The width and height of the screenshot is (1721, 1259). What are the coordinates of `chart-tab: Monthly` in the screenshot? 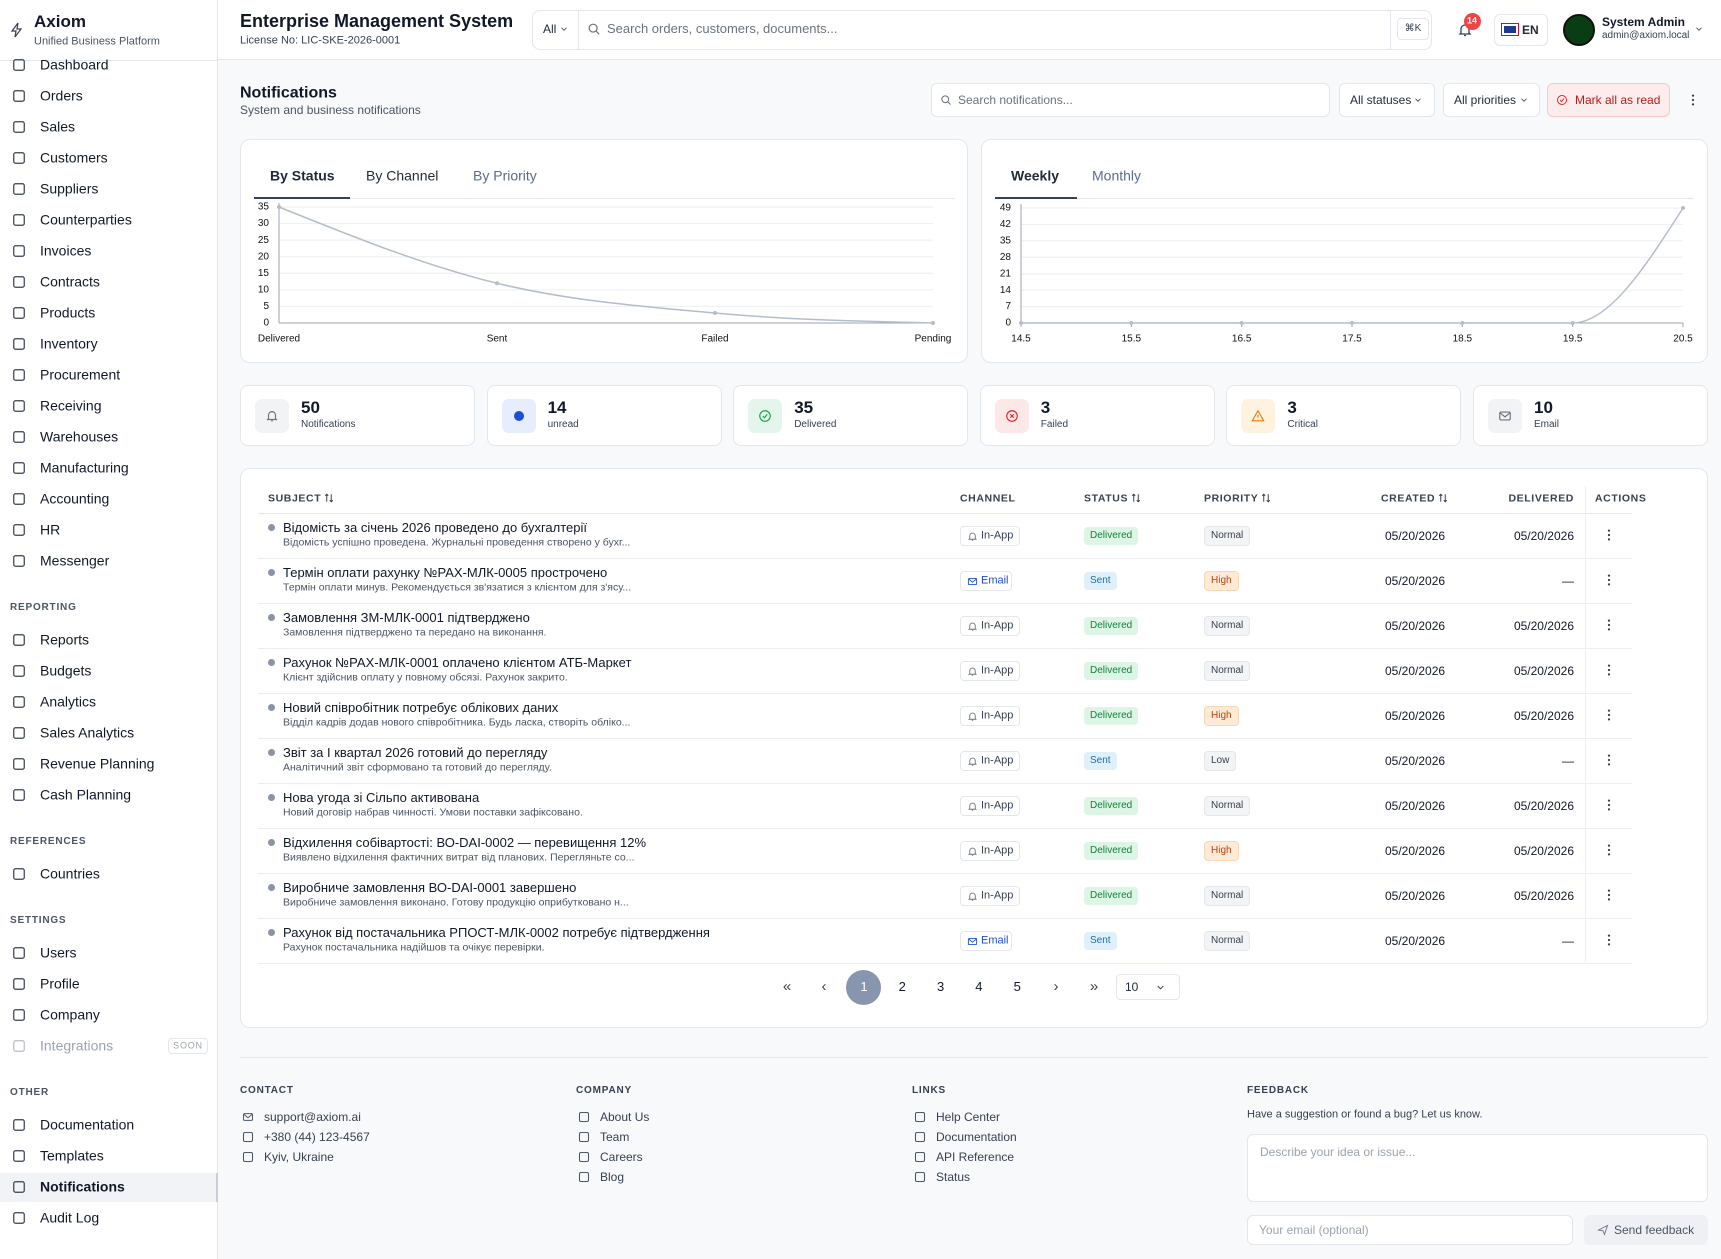 It's located at (1117, 175).